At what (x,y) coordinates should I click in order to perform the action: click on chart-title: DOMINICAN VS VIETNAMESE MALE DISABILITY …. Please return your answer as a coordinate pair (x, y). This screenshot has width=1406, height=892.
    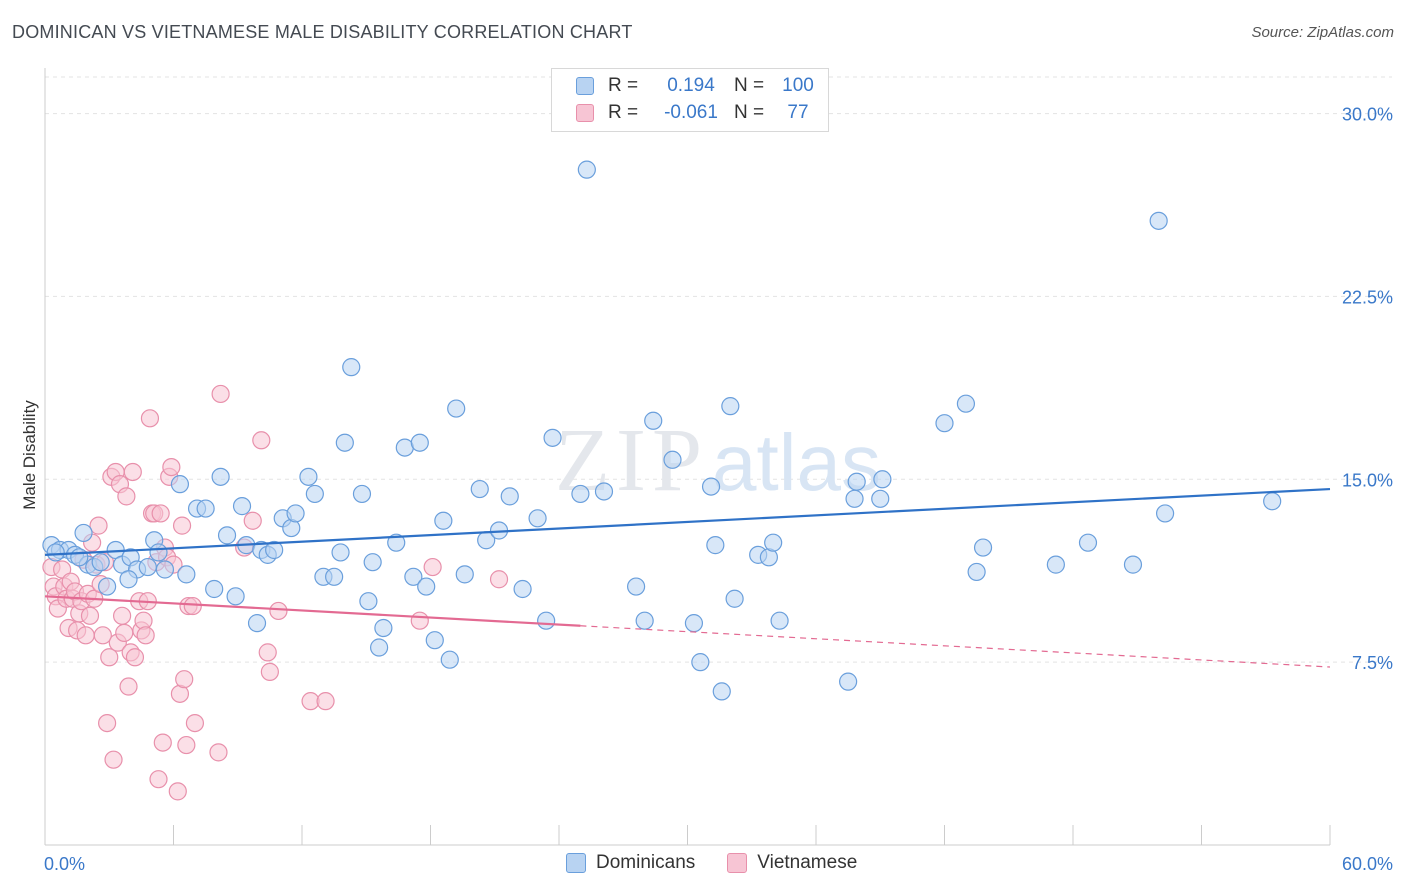
    Looking at the image, I should click on (322, 32).